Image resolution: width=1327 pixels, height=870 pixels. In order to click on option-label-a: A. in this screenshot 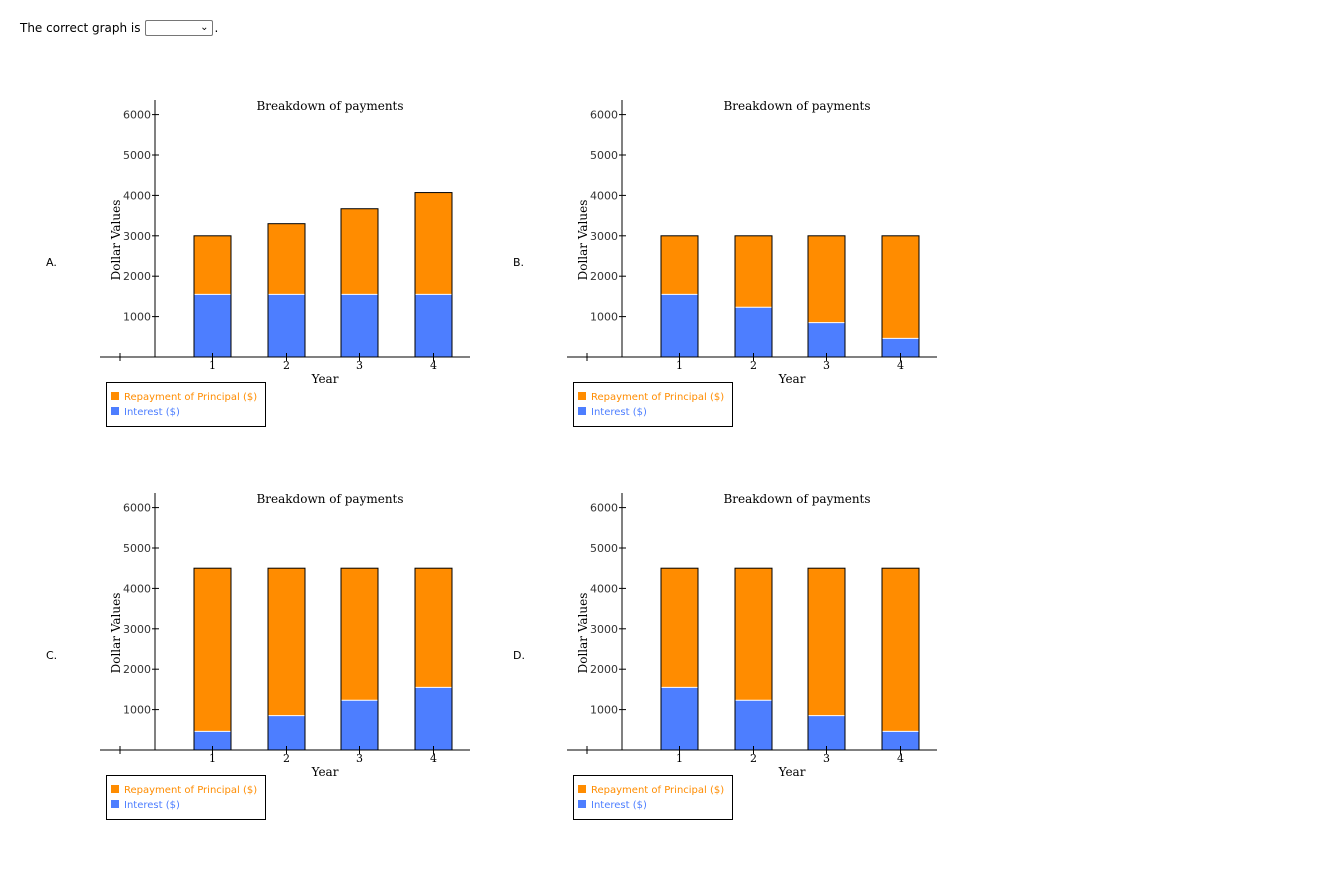, I will do `click(51, 262)`.